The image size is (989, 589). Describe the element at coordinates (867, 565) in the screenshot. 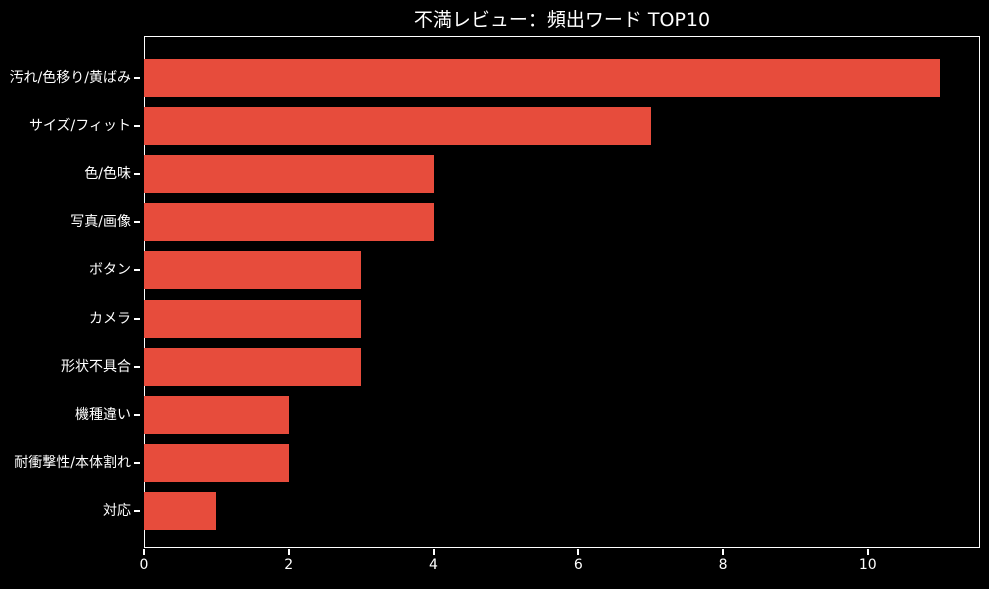

I see `x-tick-label: 10` at that location.